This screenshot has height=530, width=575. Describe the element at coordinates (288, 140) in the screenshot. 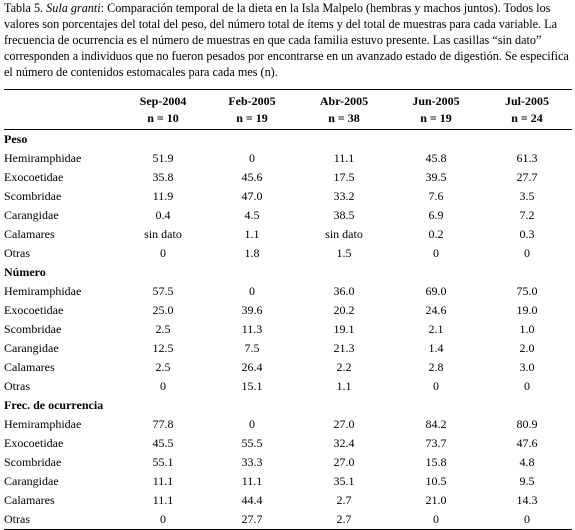

I see `section-header-row: Peso` at that location.